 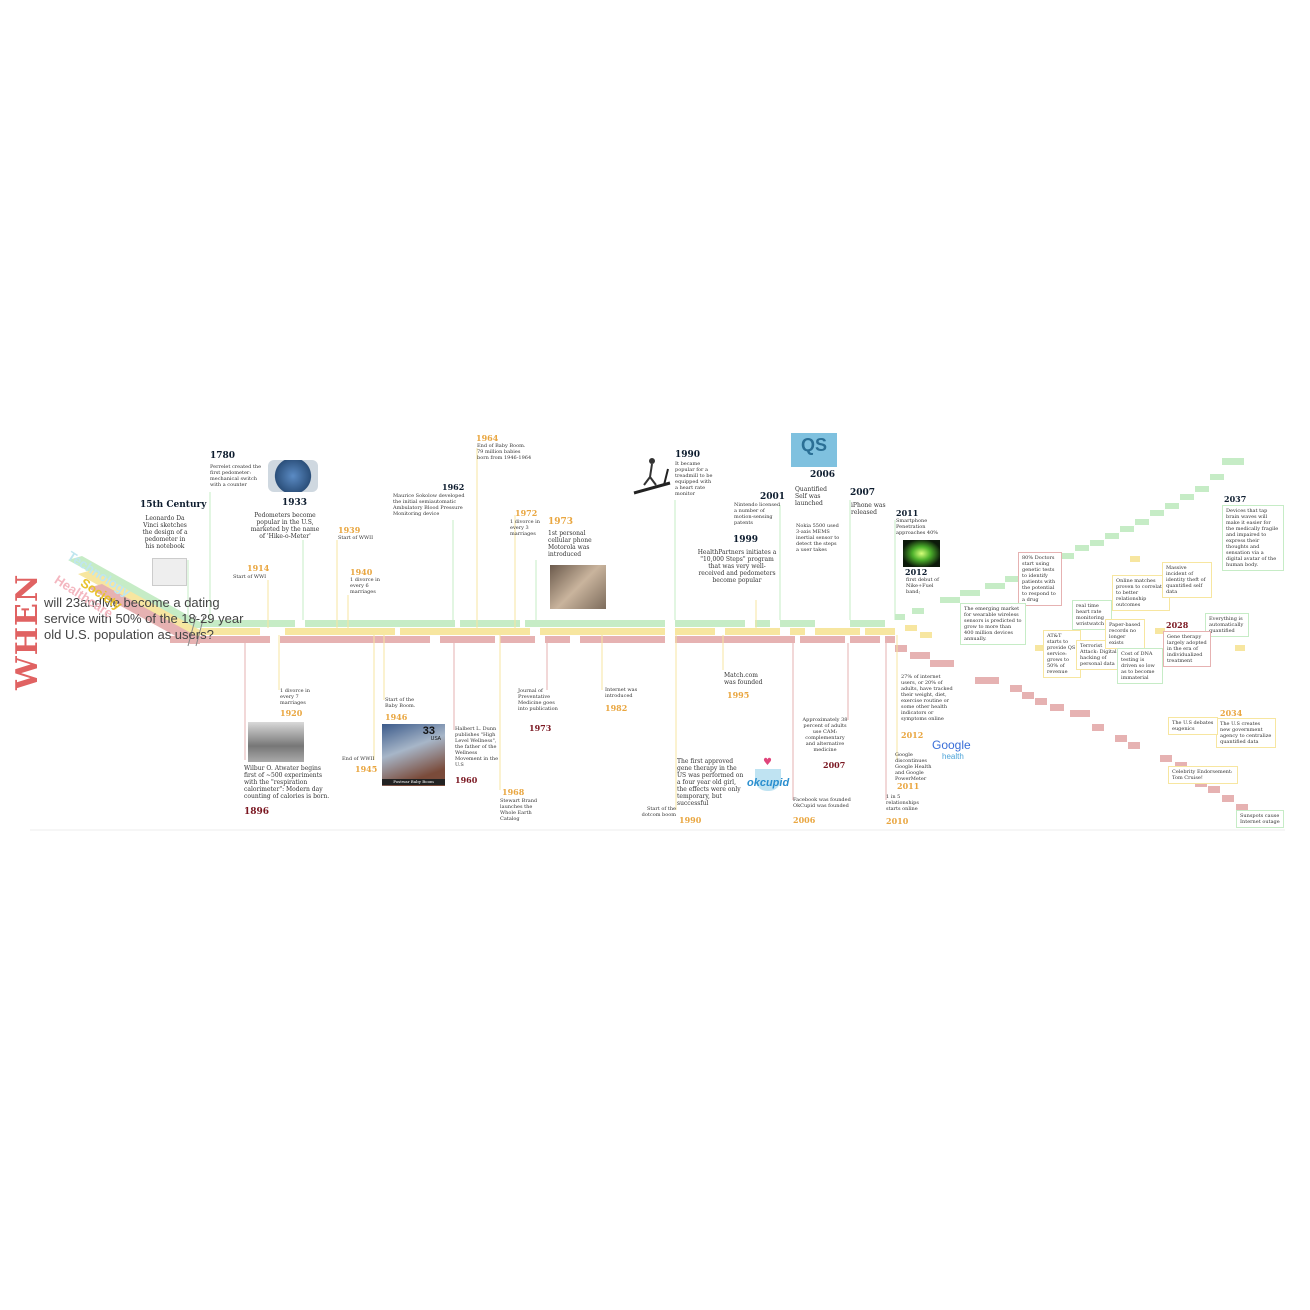 I want to click on future-event-box: The U.S debates eugenics, so click(x=1193, y=726).